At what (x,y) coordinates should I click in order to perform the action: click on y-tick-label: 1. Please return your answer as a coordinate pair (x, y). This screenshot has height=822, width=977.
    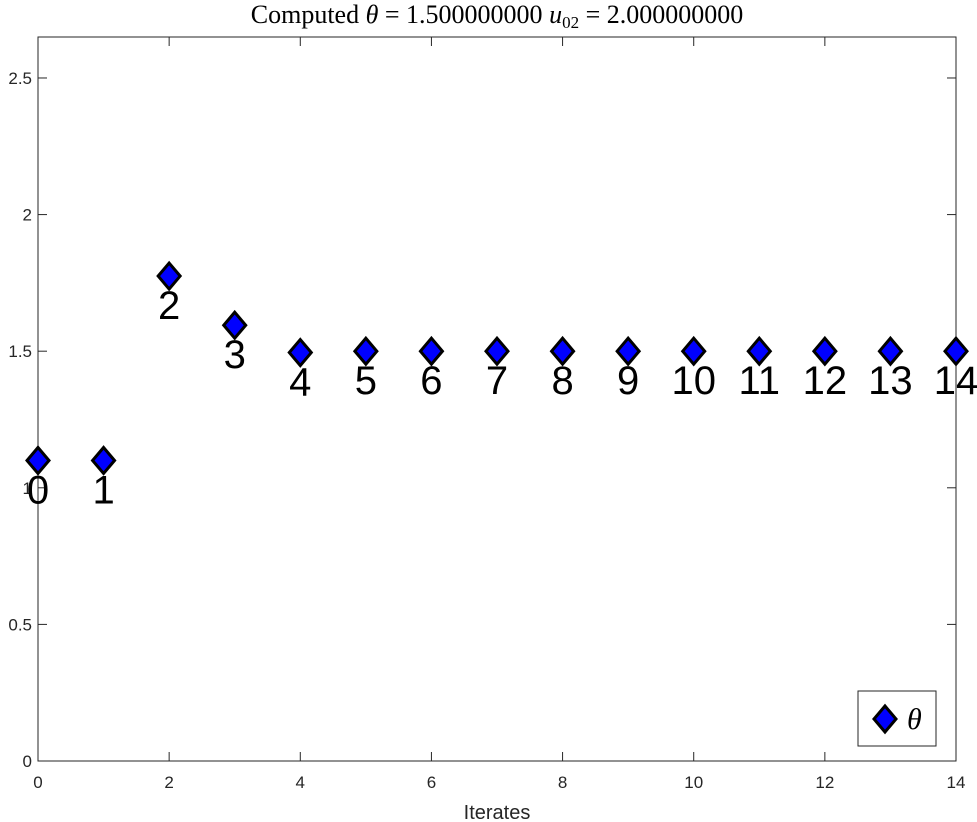
    Looking at the image, I should click on (27, 488).